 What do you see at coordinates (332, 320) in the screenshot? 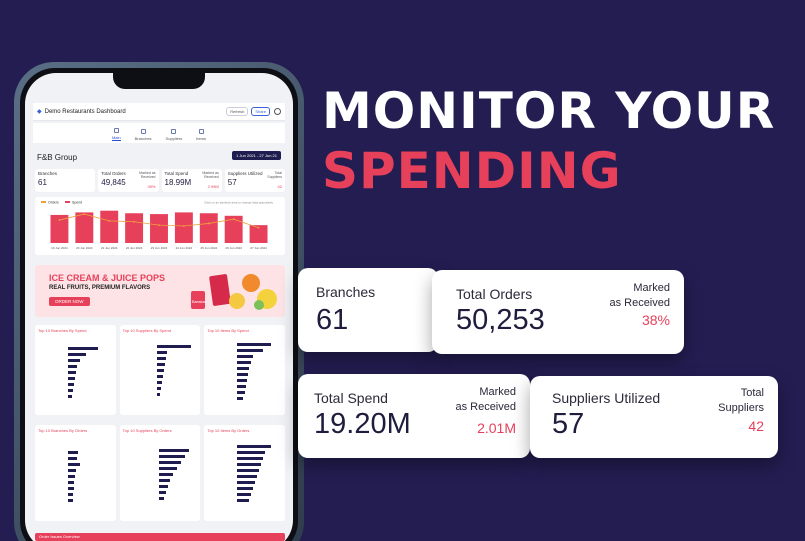
I see `branches-value: 61` at bounding box center [332, 320].